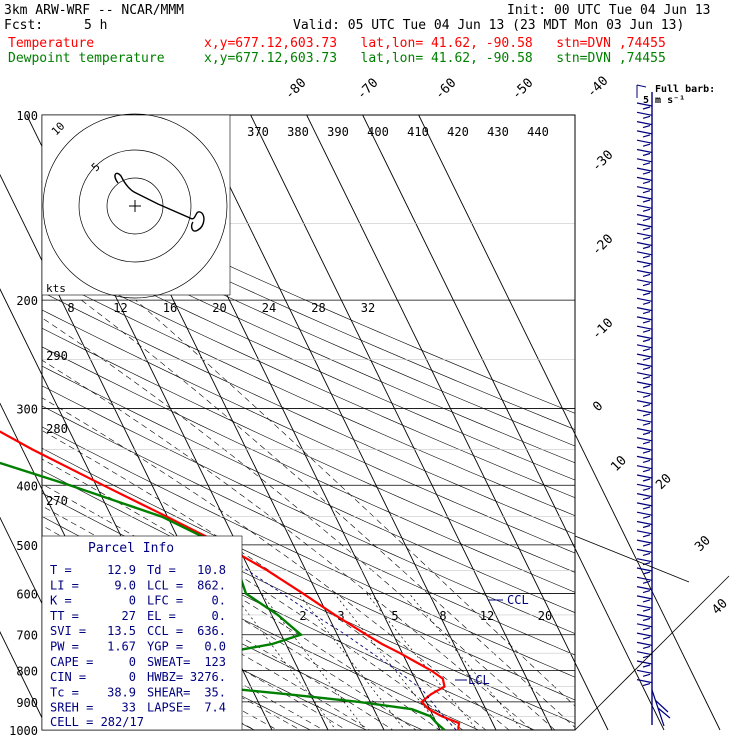  I want to click on forecast-label: Fcst:, so click(24, 25).